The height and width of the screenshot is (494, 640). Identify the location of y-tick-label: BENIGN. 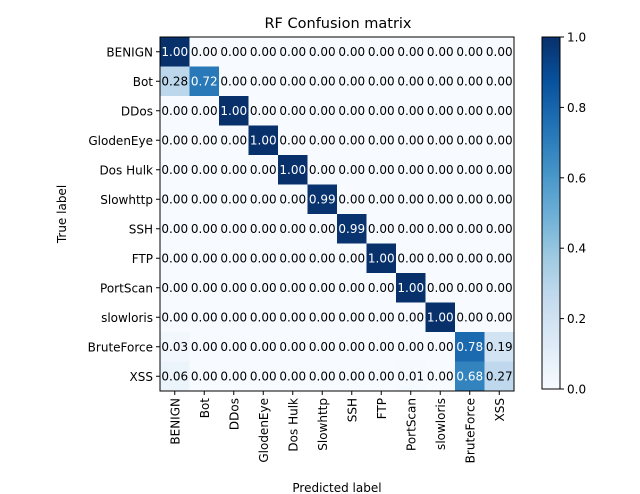
(129, 52).